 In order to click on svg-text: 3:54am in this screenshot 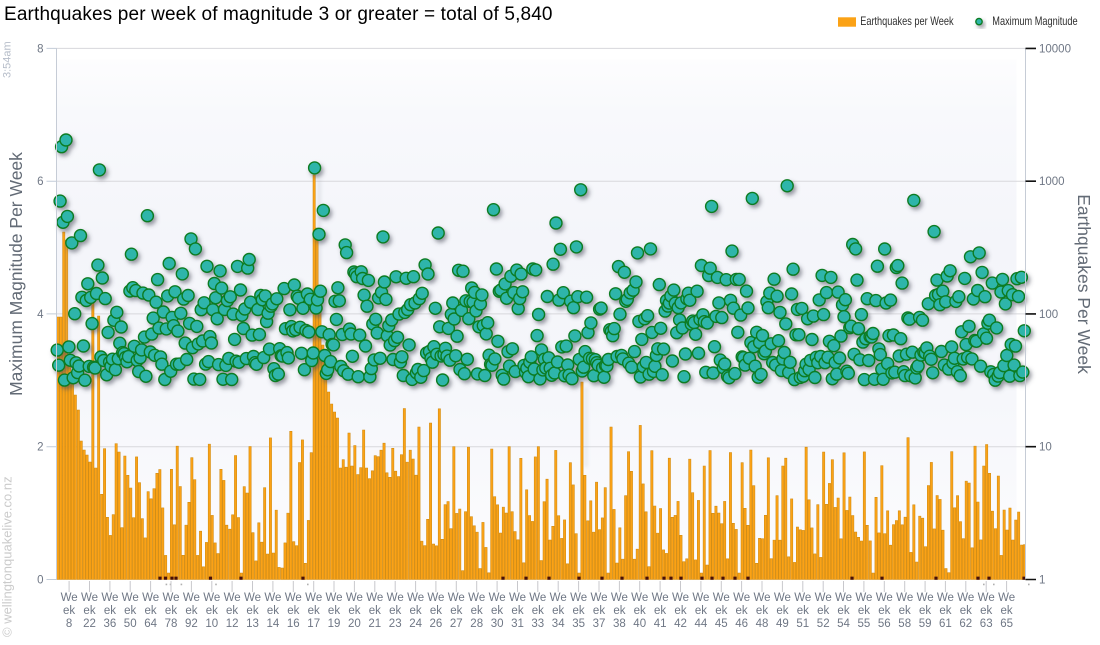, I will do `click(8, 59)`.